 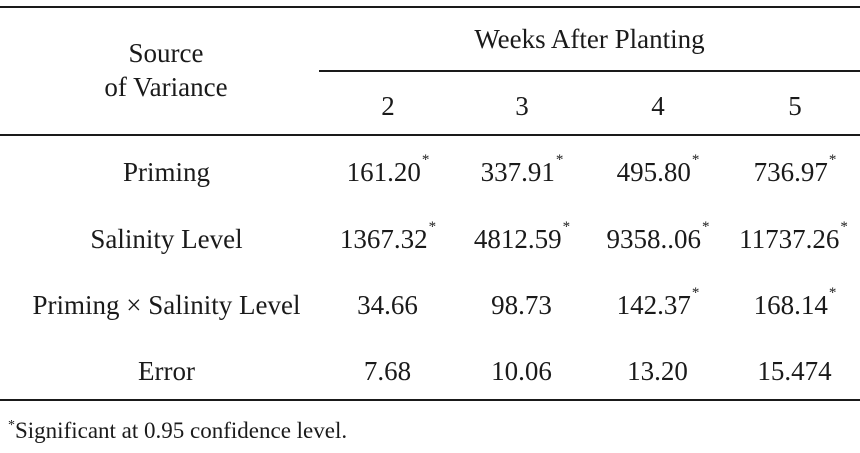 What do you see at coordinates (166, 172) in the screenshot?
I see `row-label-priming: Priming` at bounding box center [166, 172].